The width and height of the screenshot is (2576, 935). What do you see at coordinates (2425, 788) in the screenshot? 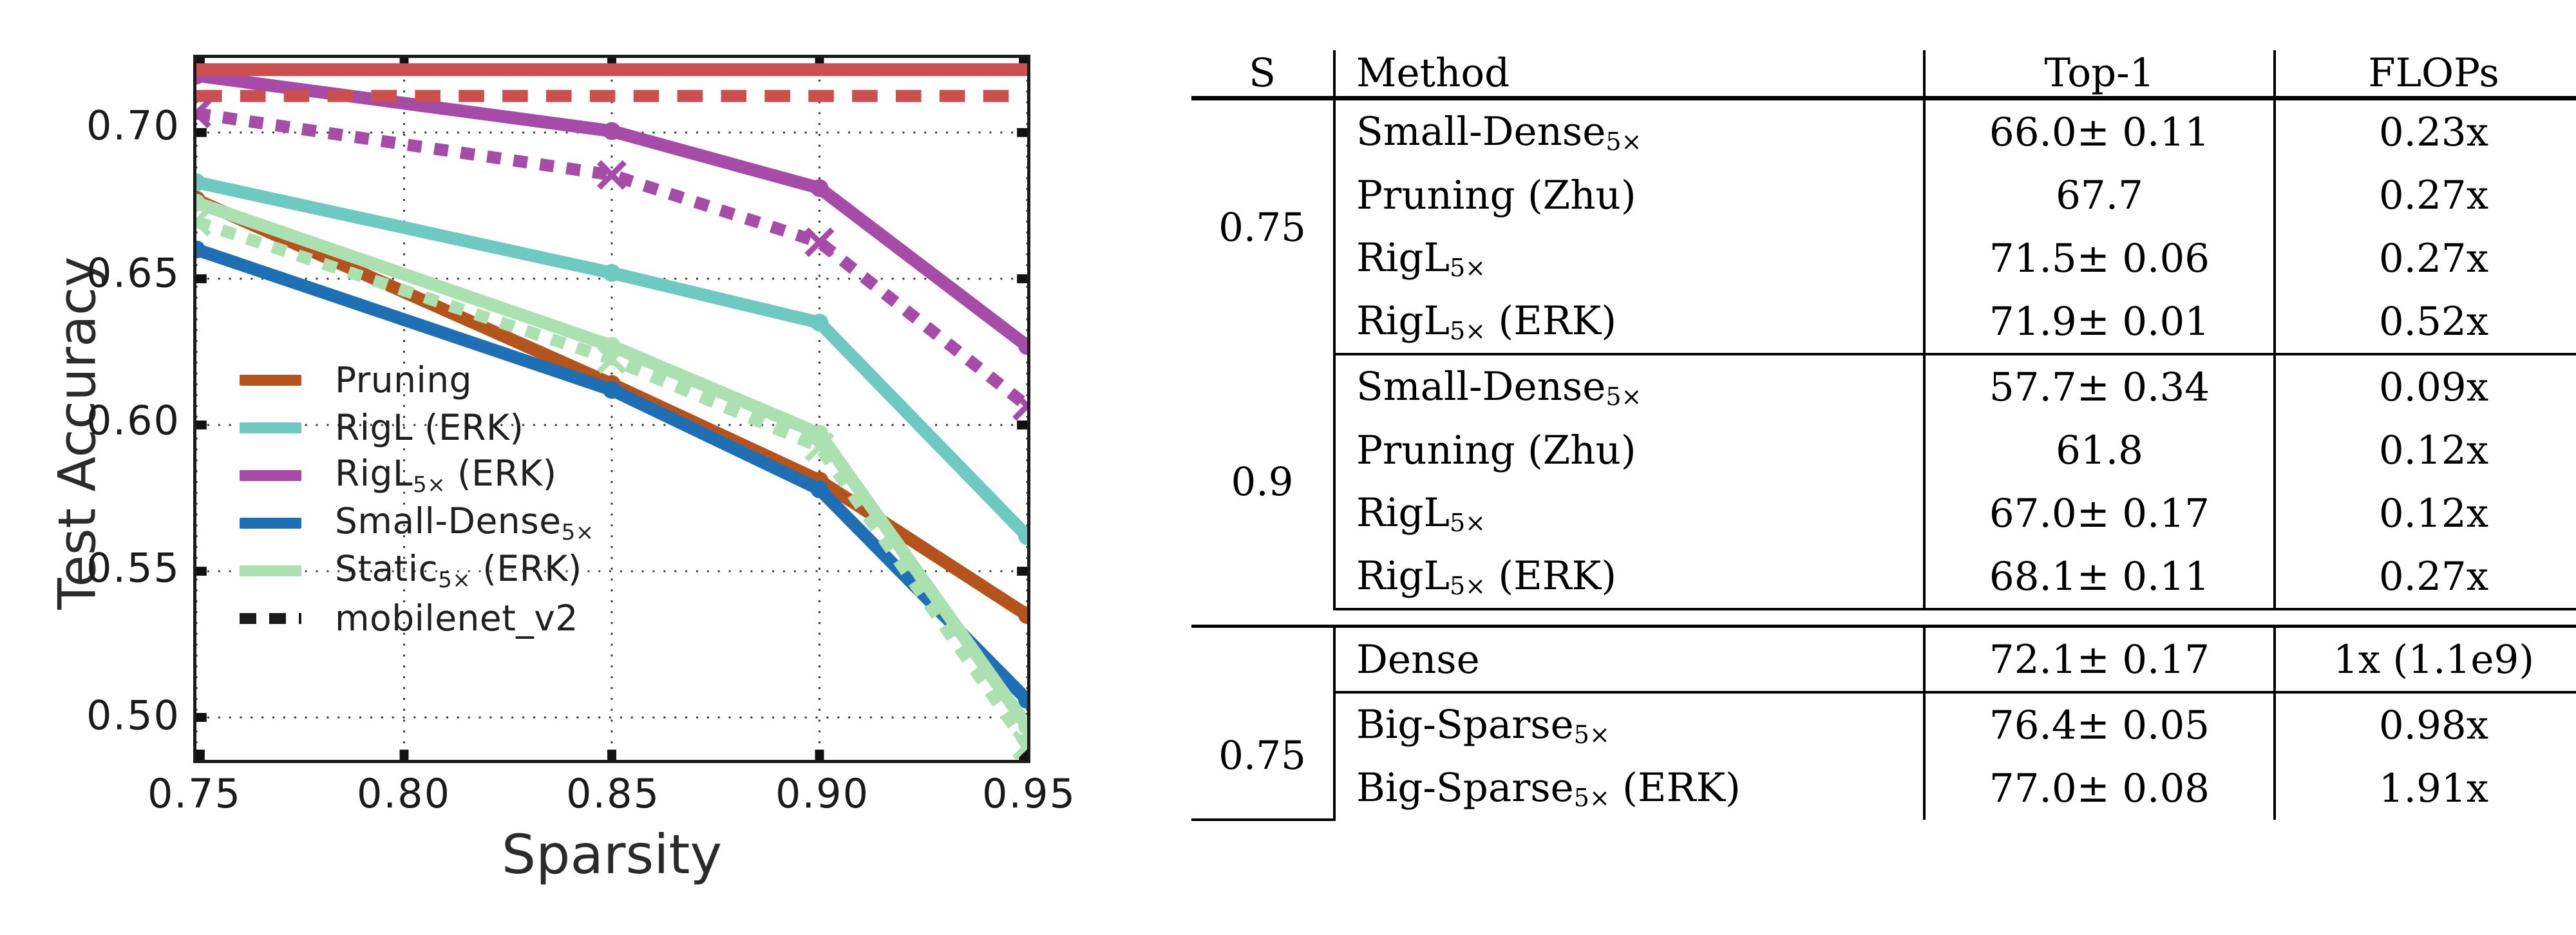
I see `cell-flops: 1.91x` at bounding box center [2425, 788].